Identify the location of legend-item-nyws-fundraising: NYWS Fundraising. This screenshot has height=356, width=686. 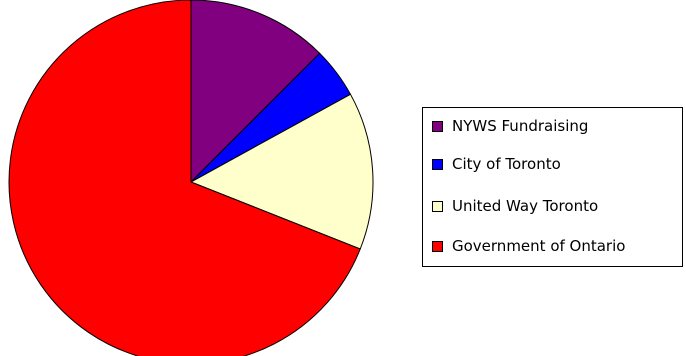
(510, 126).